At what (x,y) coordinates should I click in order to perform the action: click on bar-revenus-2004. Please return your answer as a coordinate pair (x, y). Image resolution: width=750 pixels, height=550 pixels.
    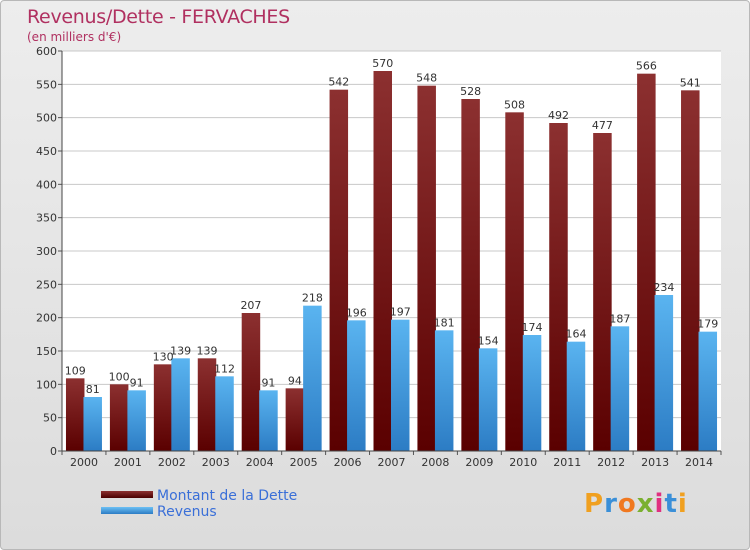
    Looking at the image, I should click on (268, 420).